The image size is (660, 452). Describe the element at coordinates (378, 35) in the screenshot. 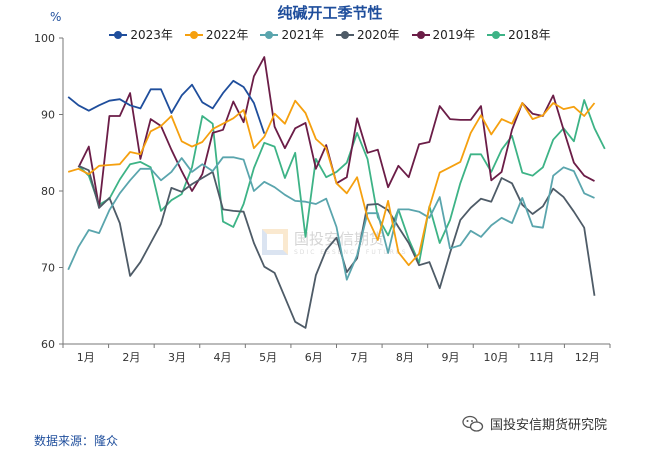

I see `legend-label: 2020年` at that location.